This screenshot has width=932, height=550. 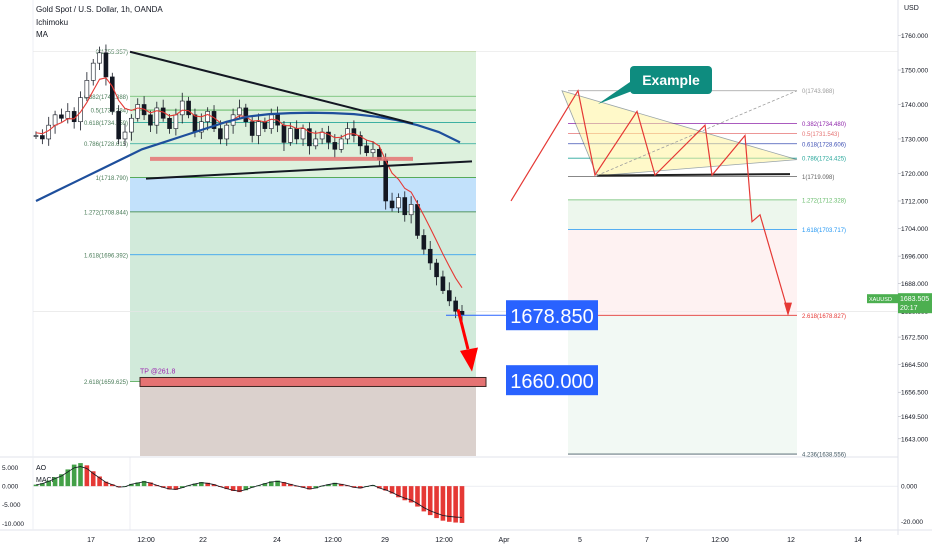 I want to click on example-fib-label: 0.786(1724.425), so click(x=824, y=160).